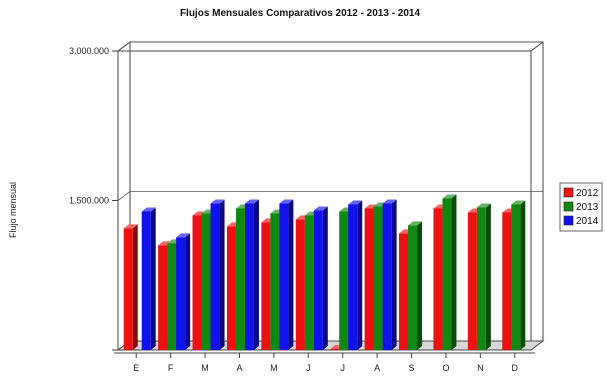 The width and height of the screenshot is (606, 376). I want to click on x-tick-label: S, so click(412, 368).